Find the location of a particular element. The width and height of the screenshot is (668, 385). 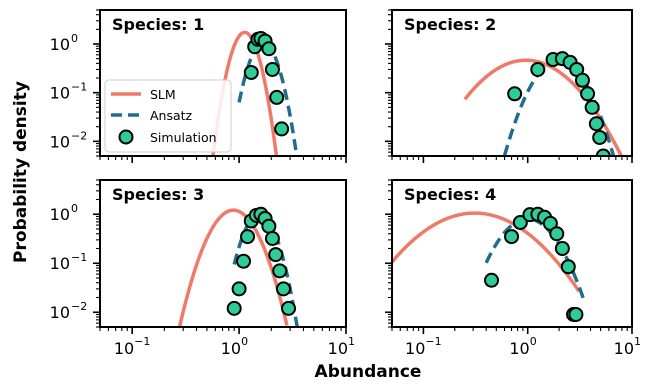

legend-box is located at coordinates (168, 116).